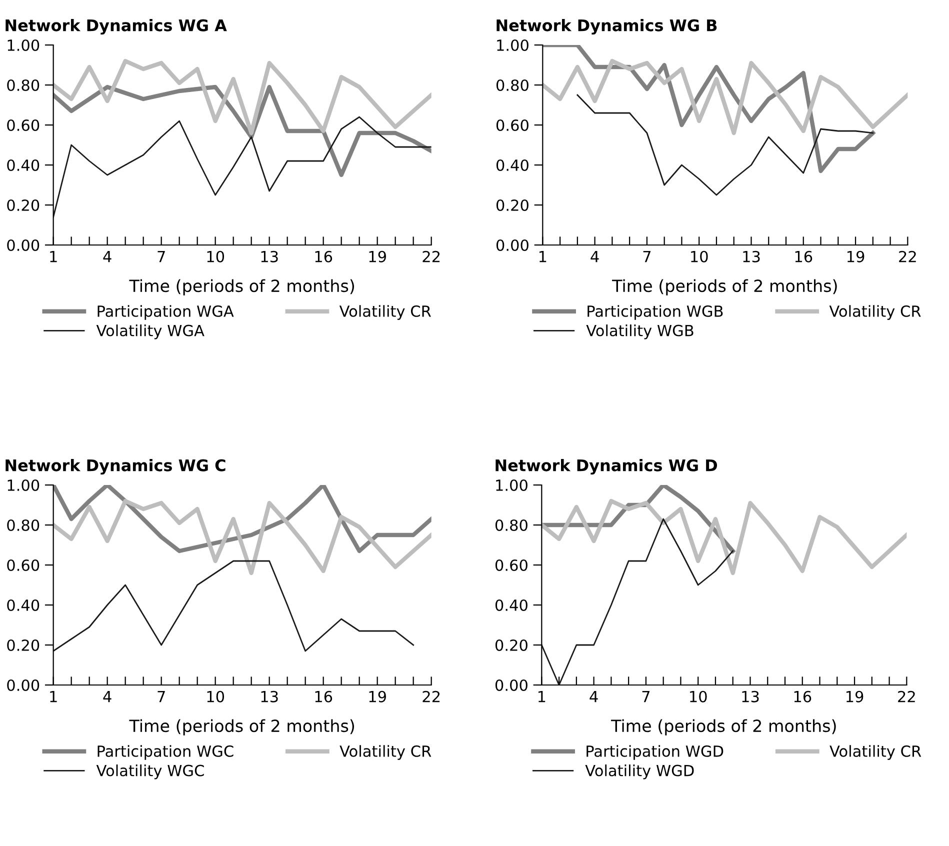 This screenshot has height=846, width=949. I want to click on legend-label: Participation WGC, so click(166, 752).